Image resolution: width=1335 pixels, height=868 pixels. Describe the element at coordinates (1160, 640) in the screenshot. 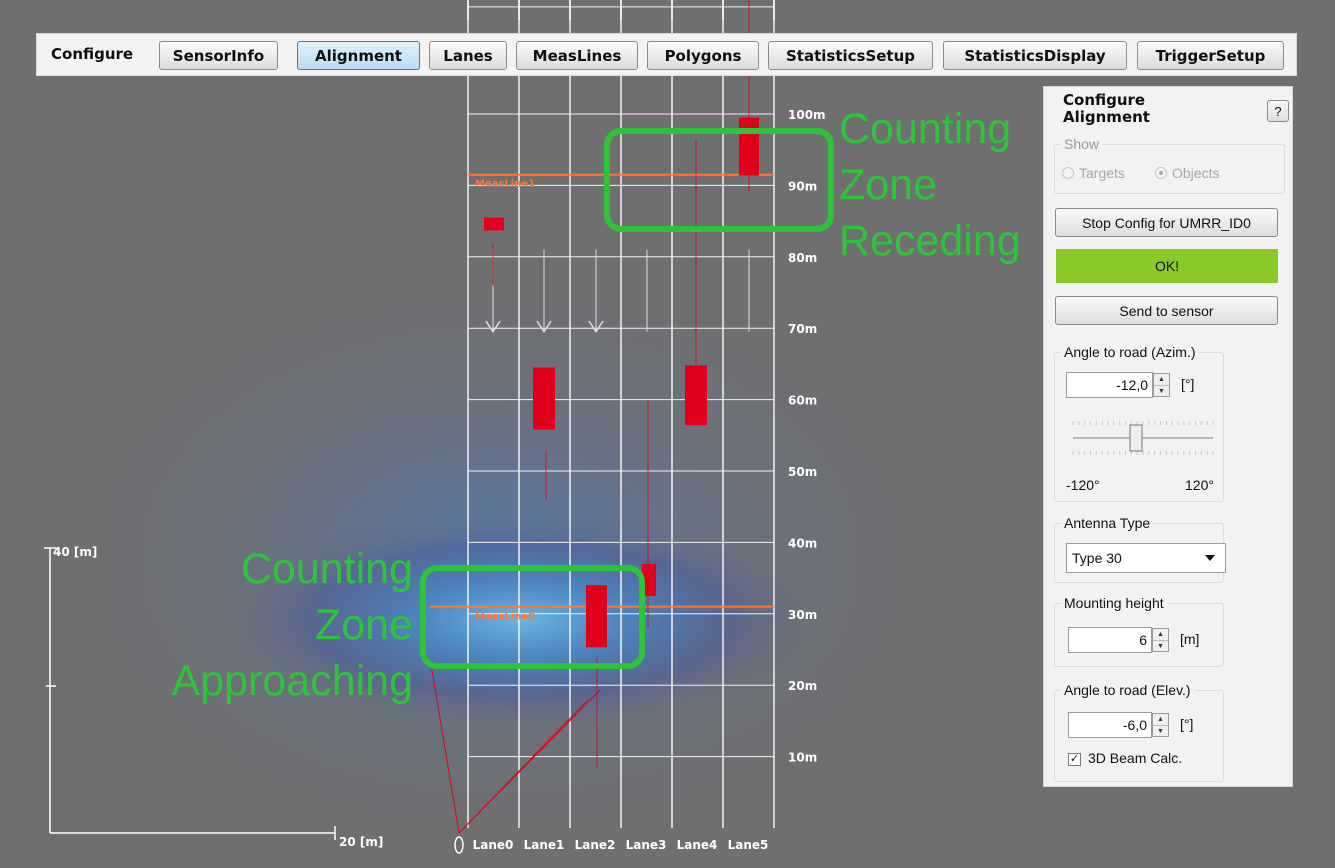

I see `mounting-height-spinner: ▲ ▼` at that location.